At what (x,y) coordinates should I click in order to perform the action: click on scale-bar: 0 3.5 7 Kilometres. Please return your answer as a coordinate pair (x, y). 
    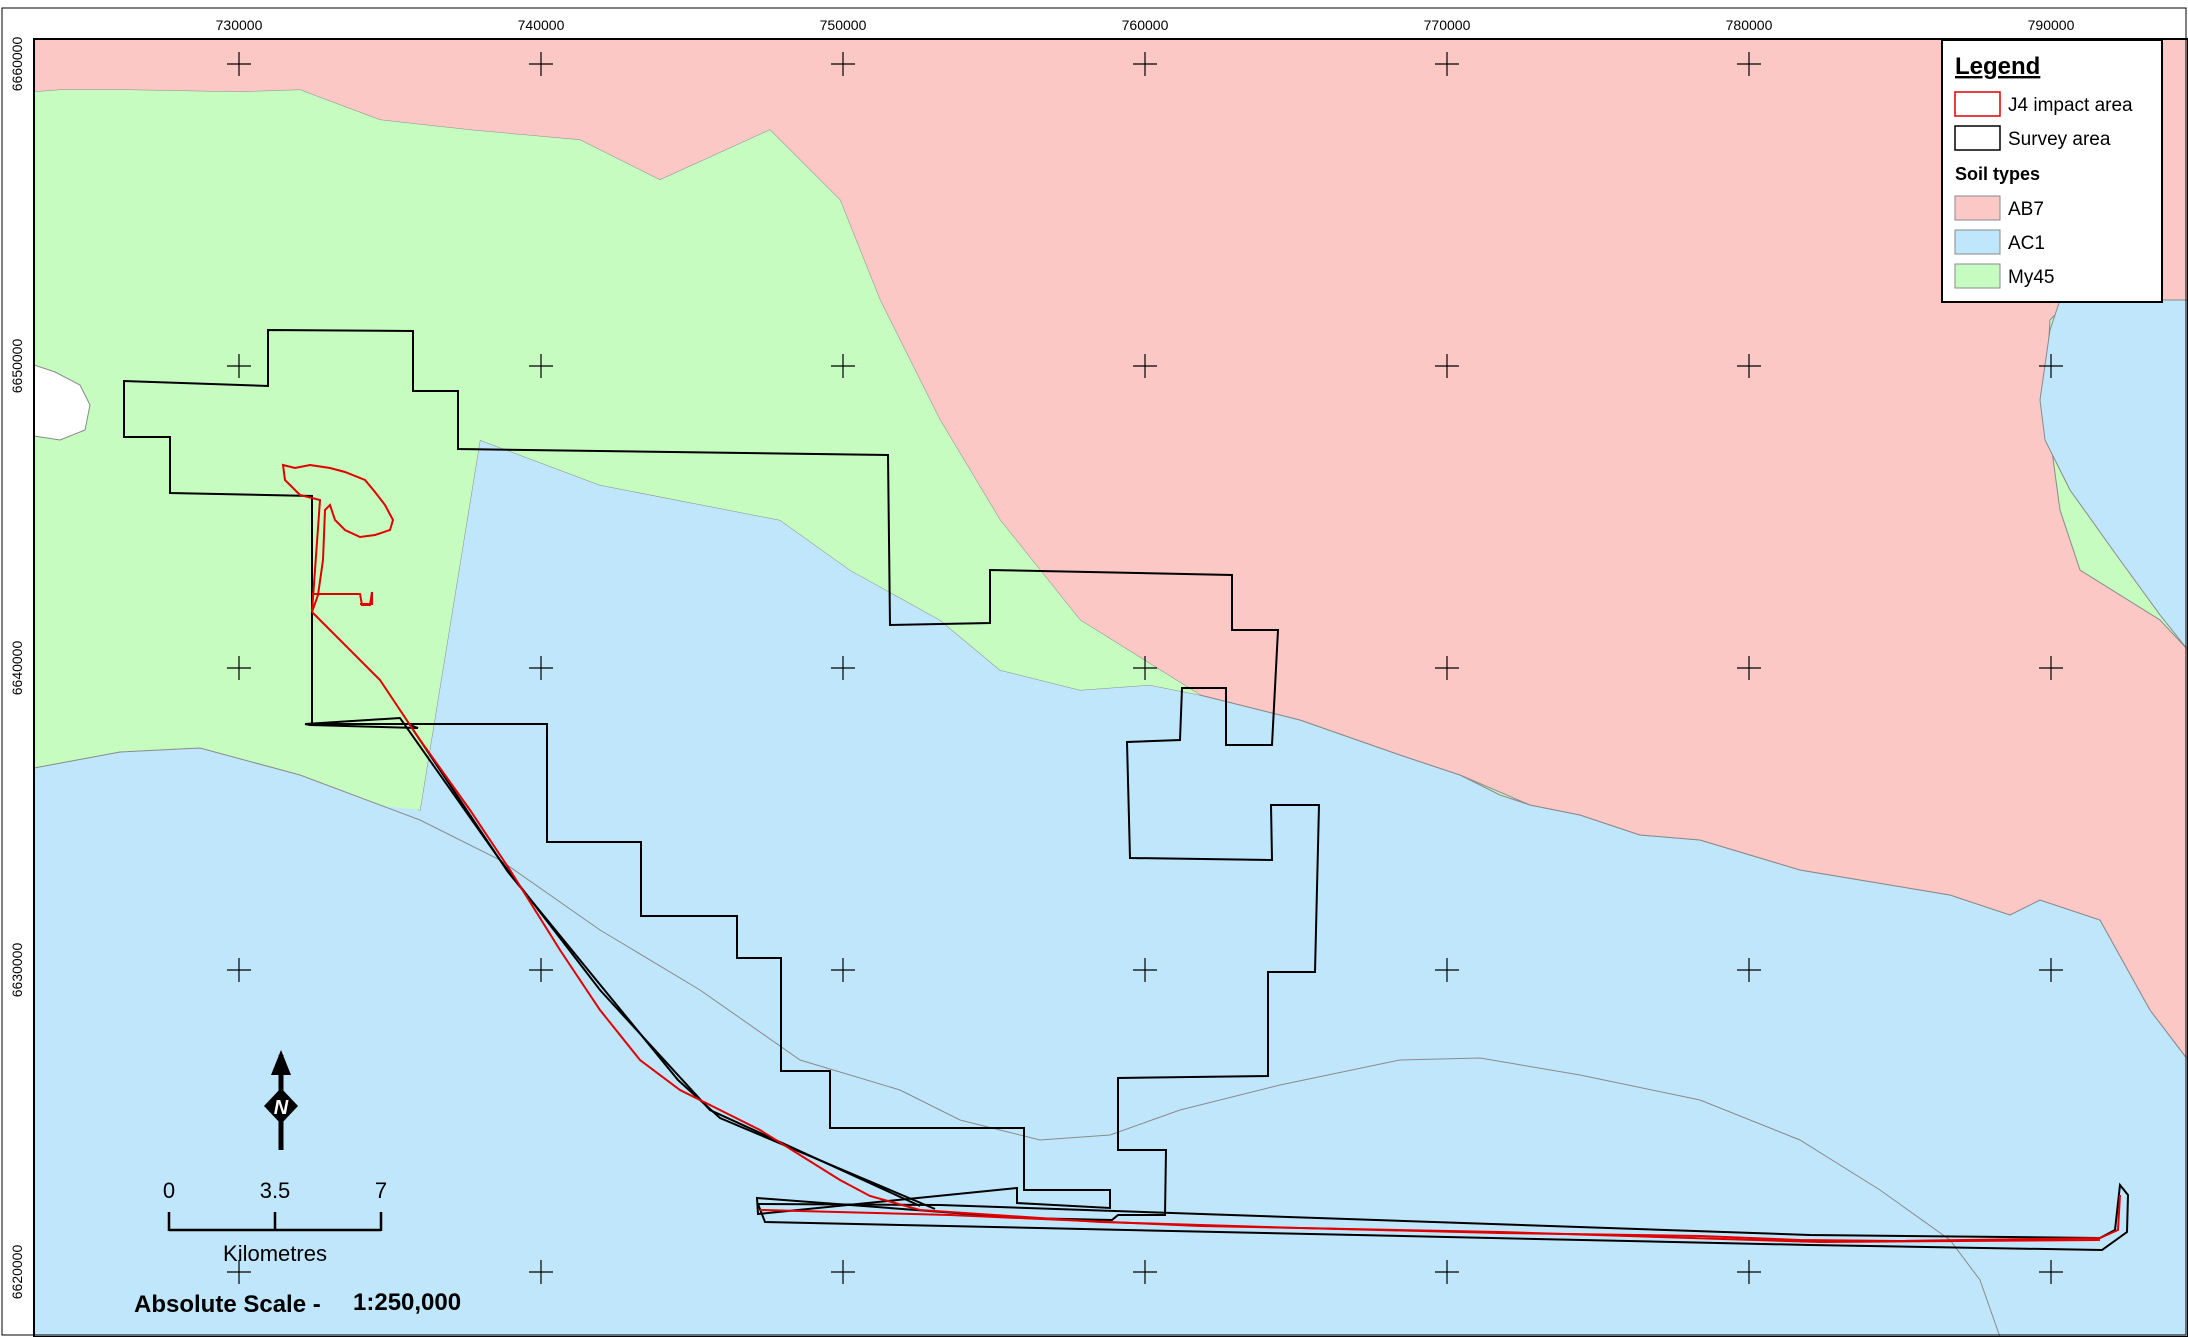
    Looking at the image, I should click on (275, 1222).